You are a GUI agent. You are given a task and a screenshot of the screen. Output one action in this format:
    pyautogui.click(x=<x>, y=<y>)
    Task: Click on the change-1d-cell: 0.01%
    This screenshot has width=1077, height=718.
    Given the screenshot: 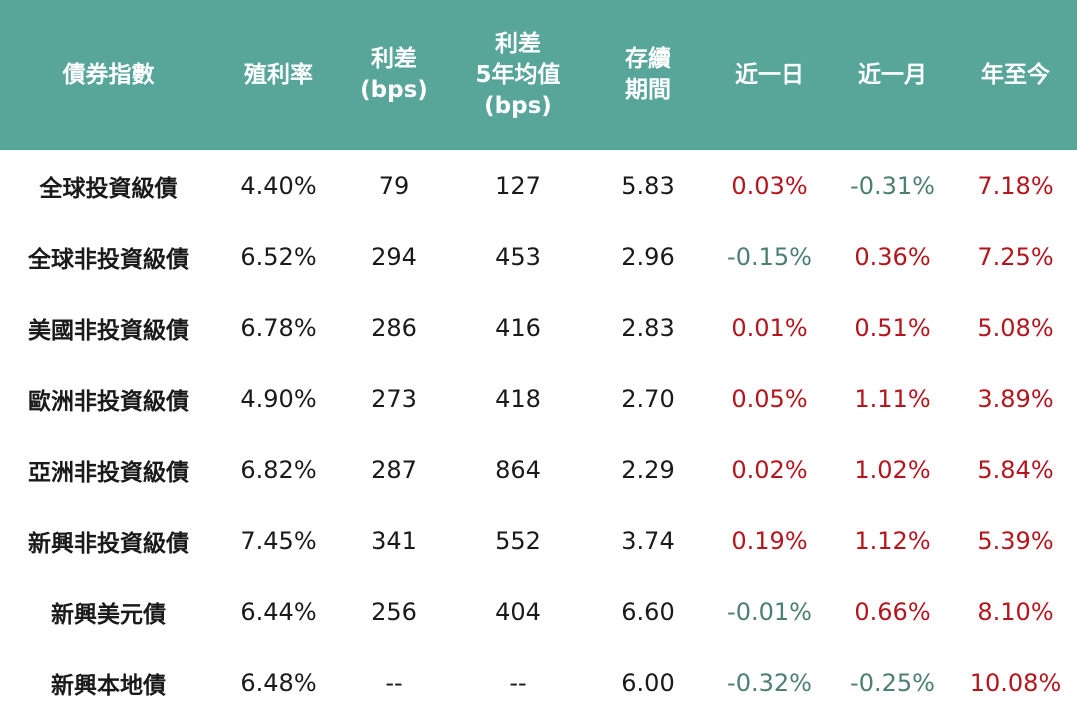 What is the action you would take?
    pyautogui.click(x=769, y=327)
    